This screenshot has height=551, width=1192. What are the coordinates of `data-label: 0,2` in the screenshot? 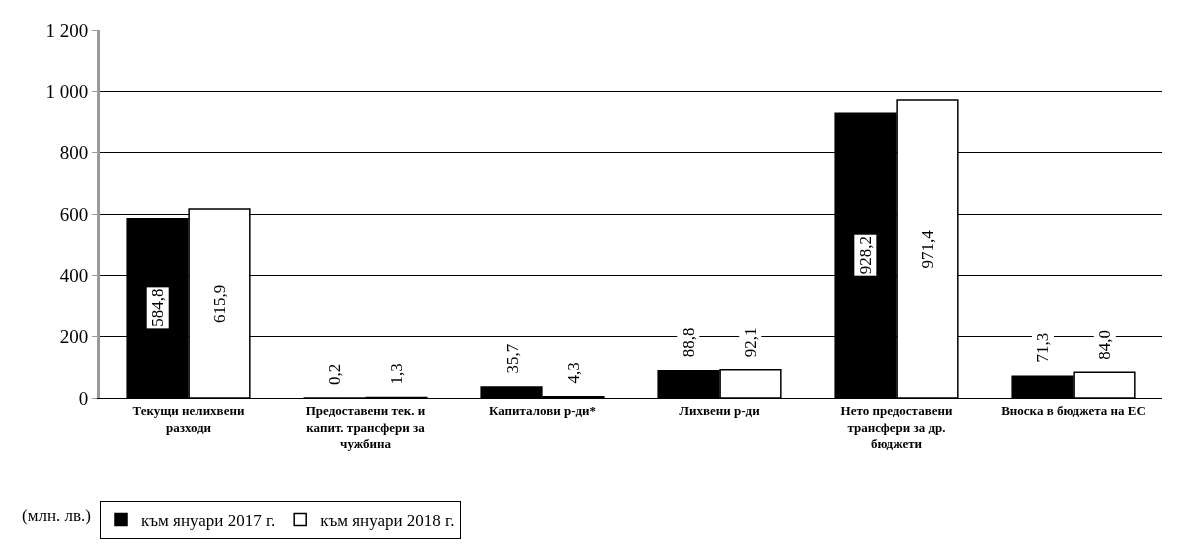 It's located at (335, 374).